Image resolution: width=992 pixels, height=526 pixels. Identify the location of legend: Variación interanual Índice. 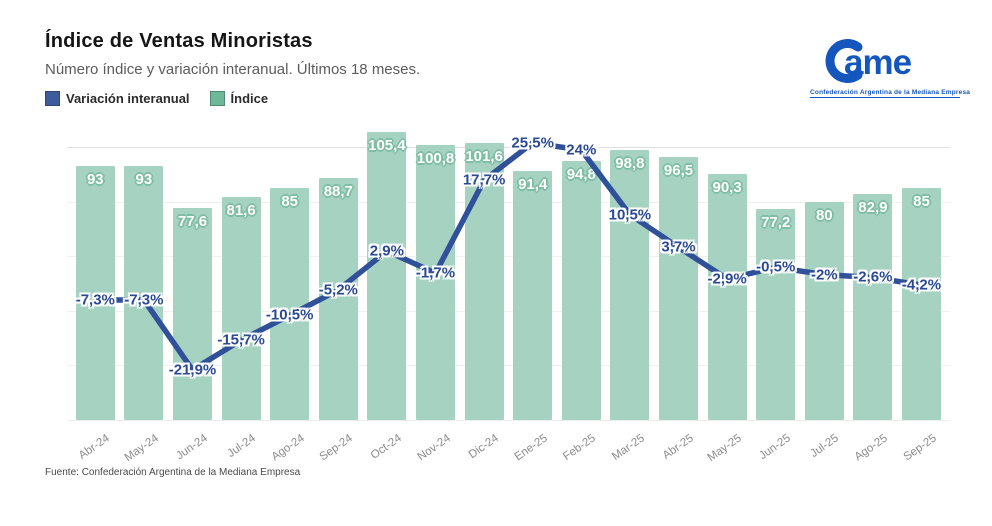
(156, 98).